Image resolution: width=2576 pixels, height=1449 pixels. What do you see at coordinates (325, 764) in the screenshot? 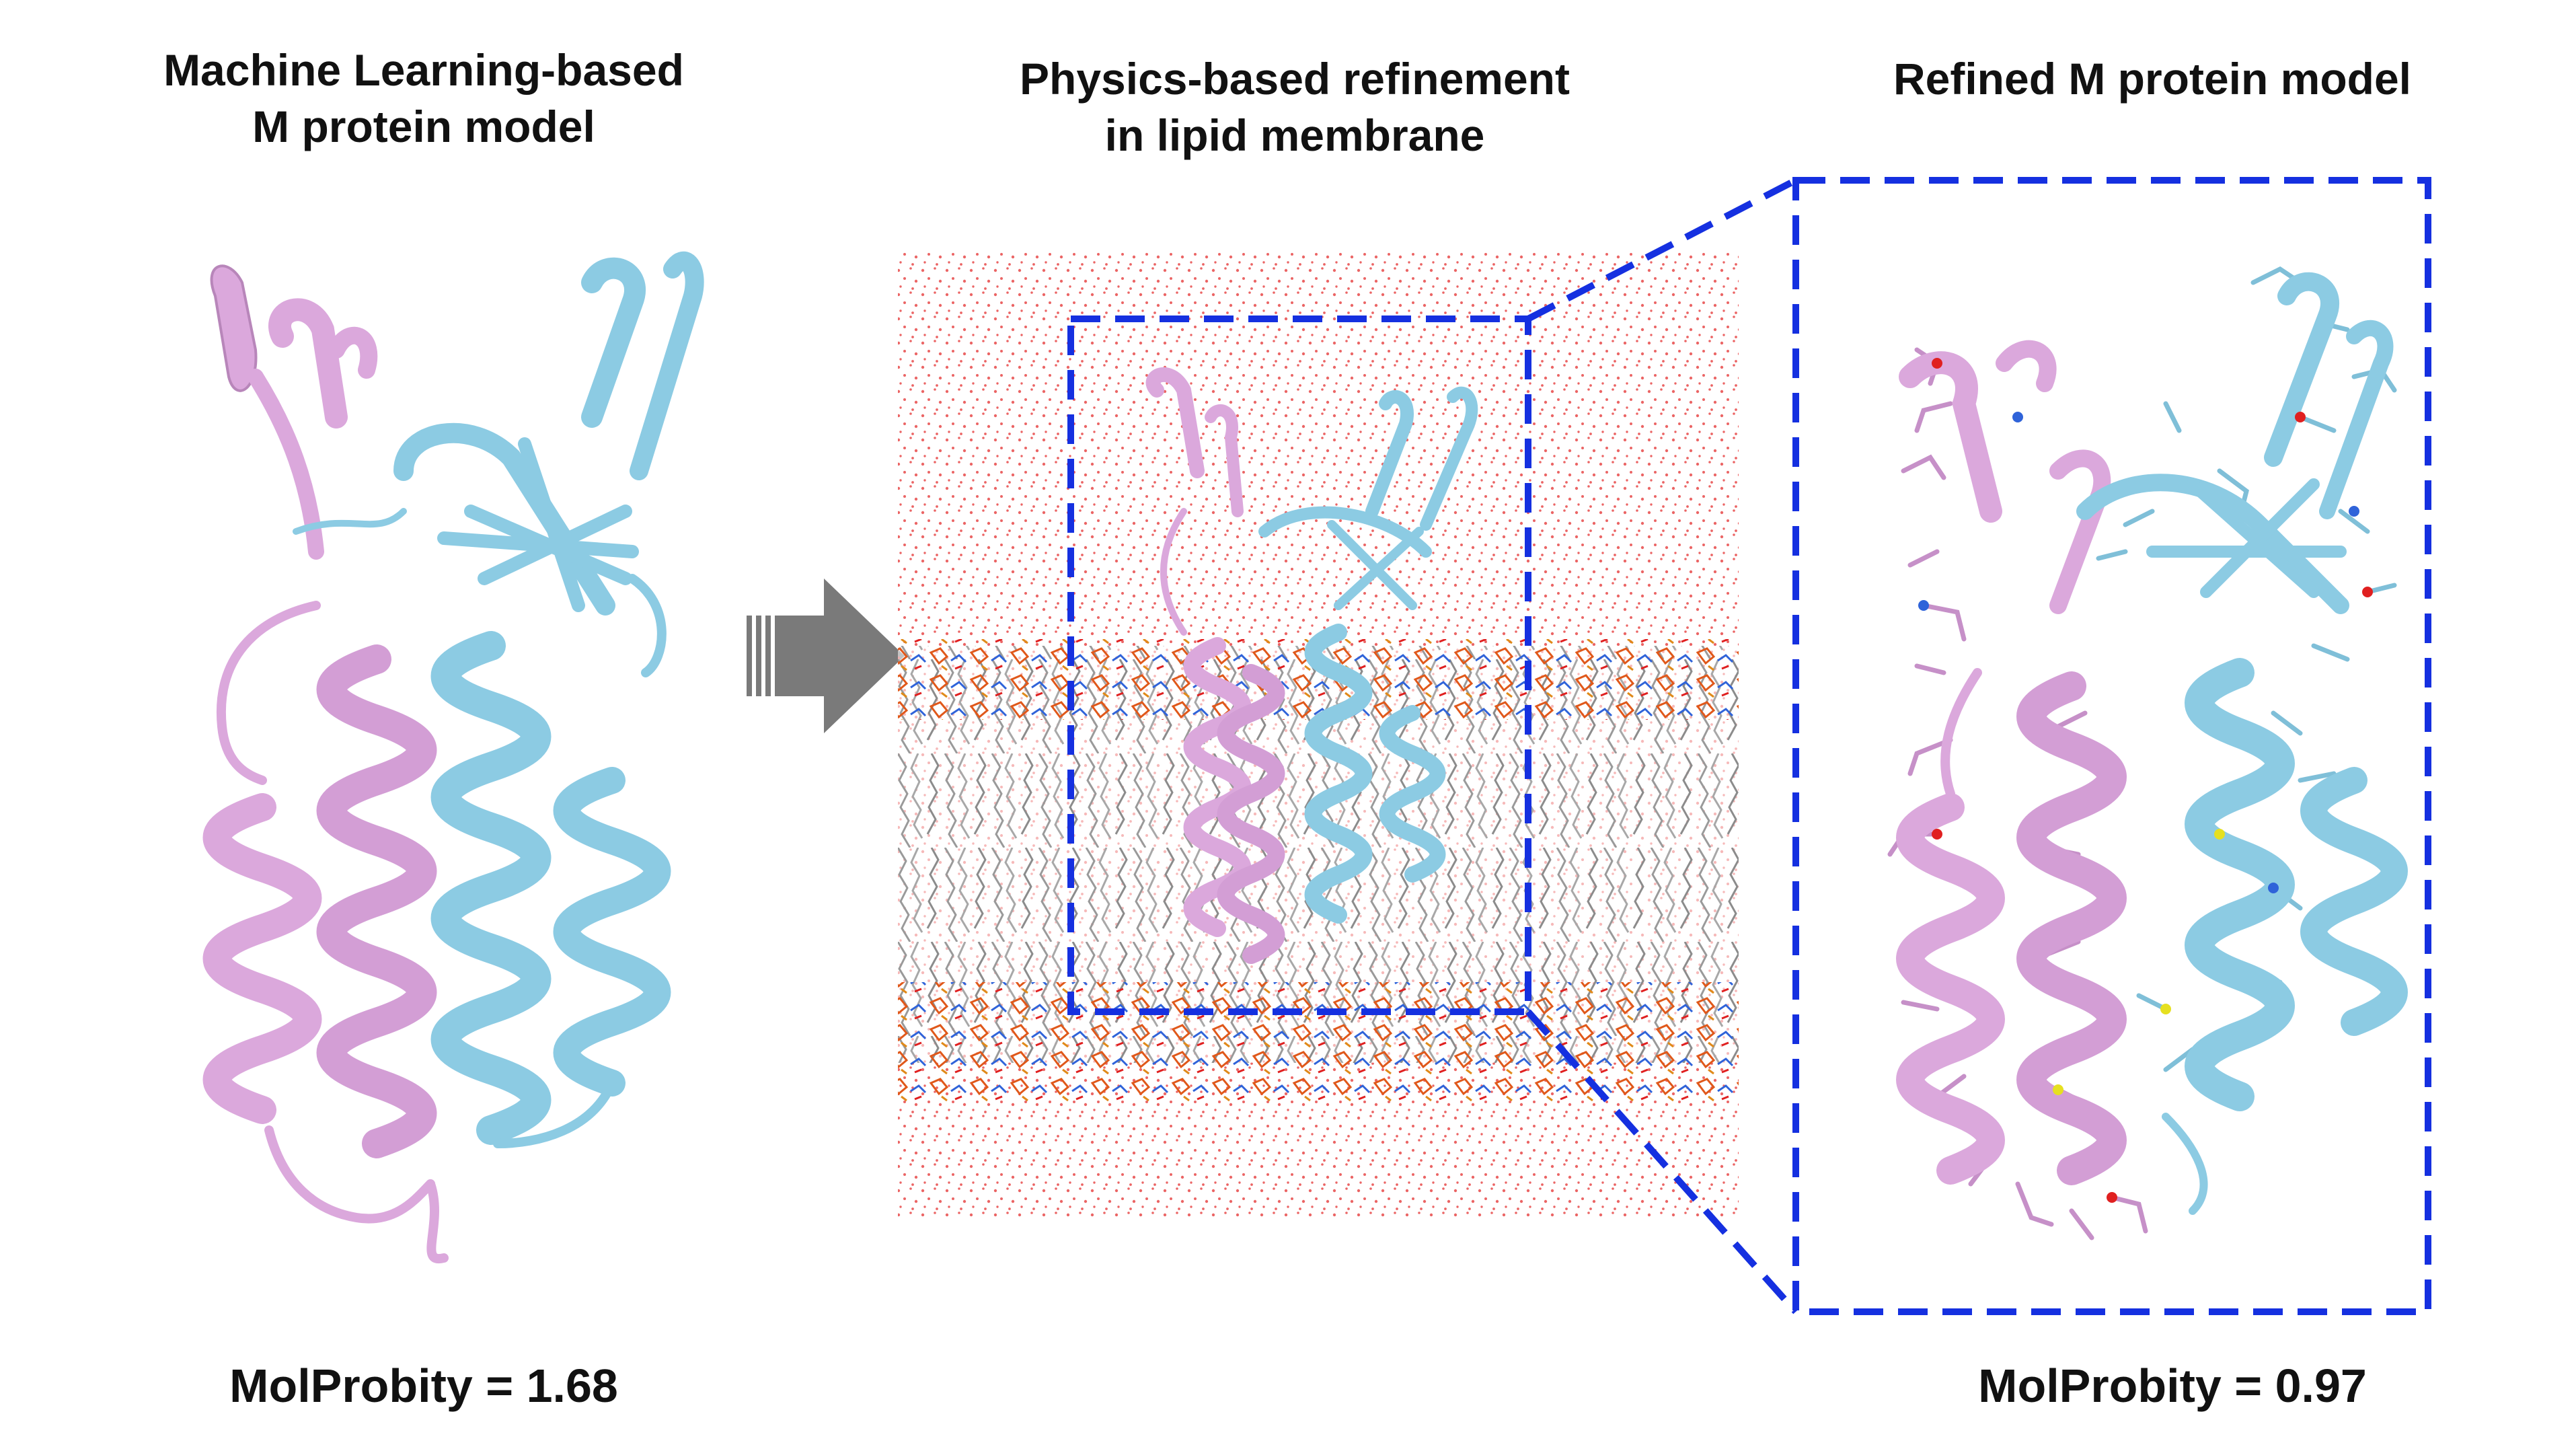
I see `chain-a-pink` at bounding box center [325, 764].